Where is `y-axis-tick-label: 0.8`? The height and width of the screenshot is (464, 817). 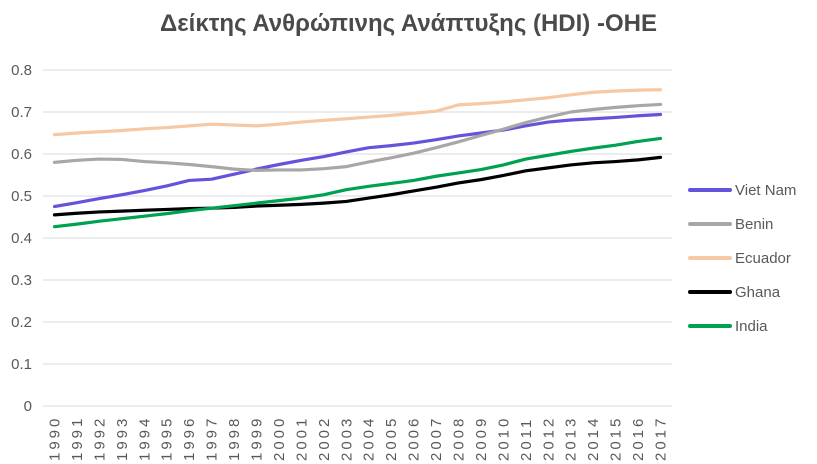 y-axis-tick-label: 0.8 is located at coordinates (21, 70).